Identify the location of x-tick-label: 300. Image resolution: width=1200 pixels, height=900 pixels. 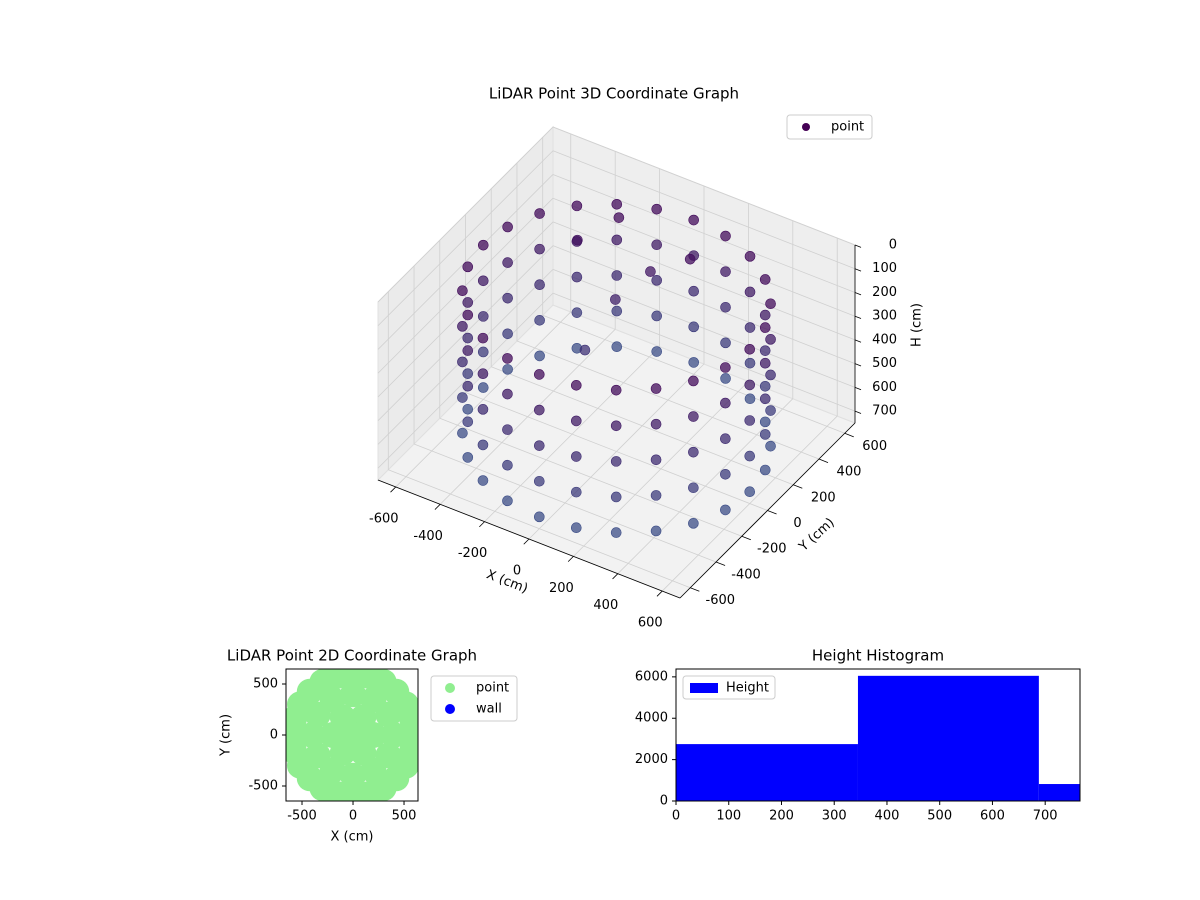
(834, 816).